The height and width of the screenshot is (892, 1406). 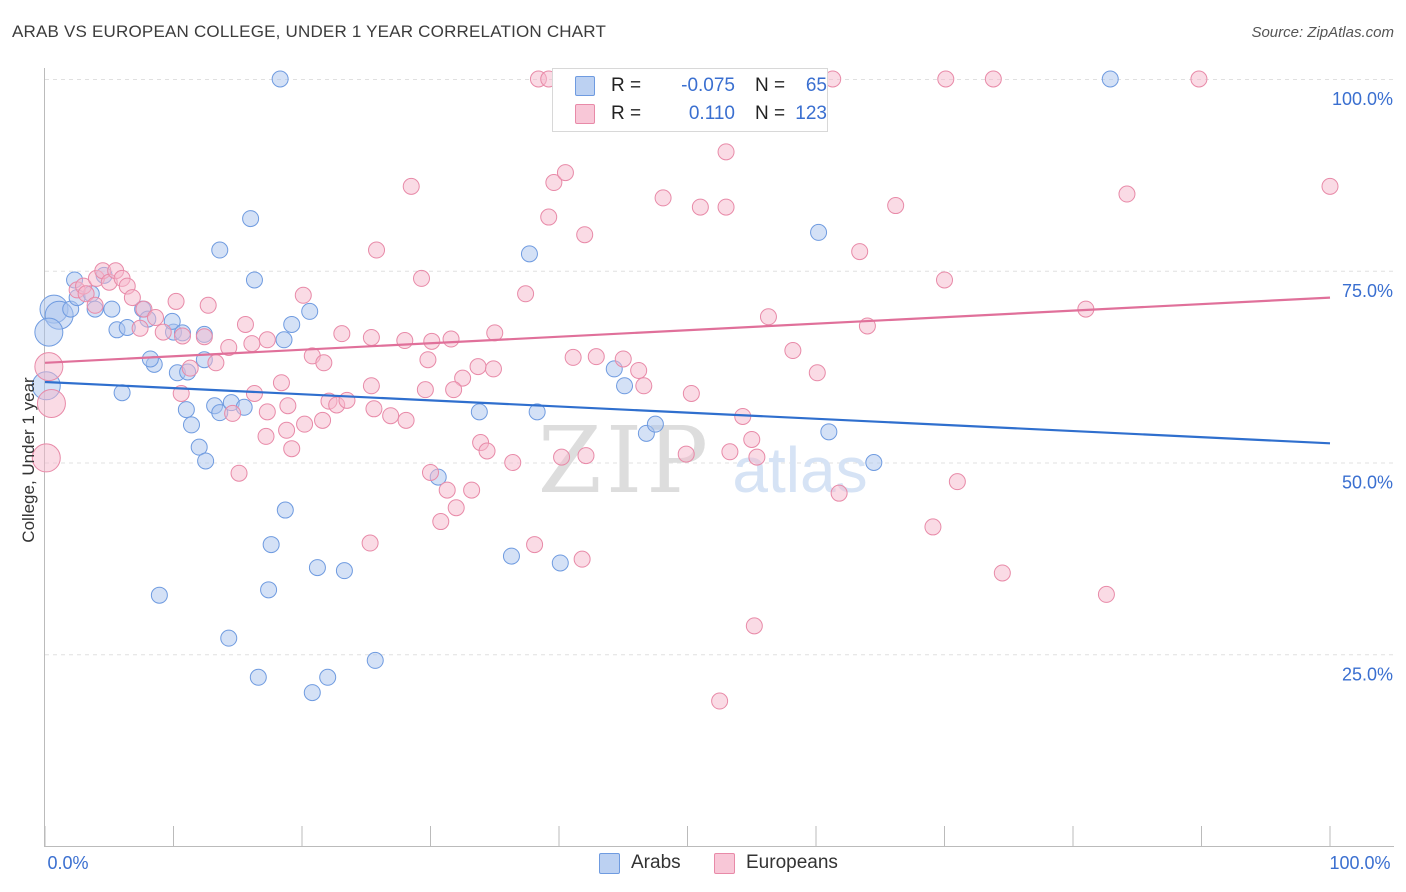 I want to click on y-tick-label: 25.0%, so click(x=1367, y=674).